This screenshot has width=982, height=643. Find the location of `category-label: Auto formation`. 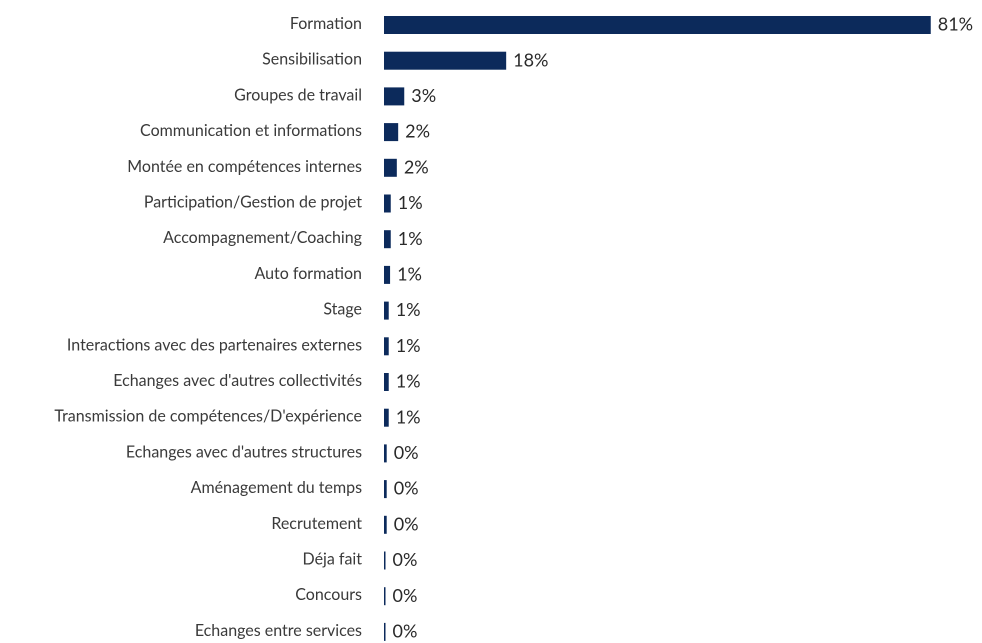

category-label: Auto formation is located at coordinates (308, 273).